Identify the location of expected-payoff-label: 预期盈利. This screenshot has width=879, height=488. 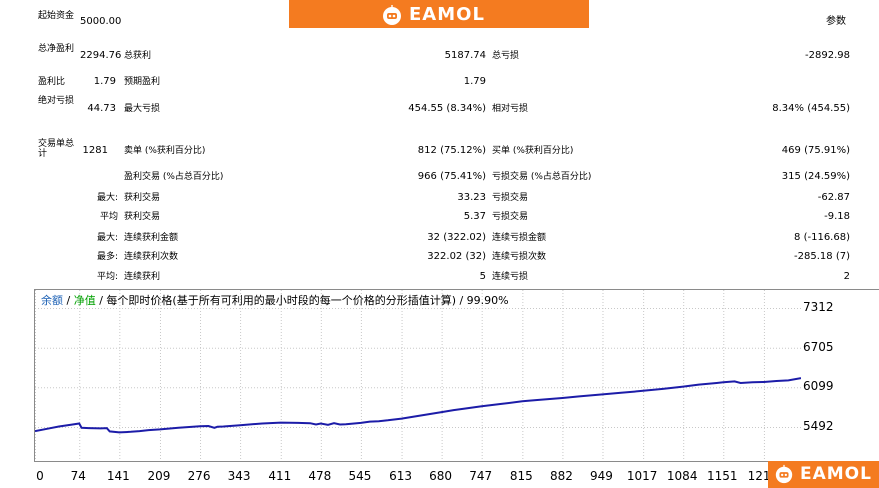
(142, 82).